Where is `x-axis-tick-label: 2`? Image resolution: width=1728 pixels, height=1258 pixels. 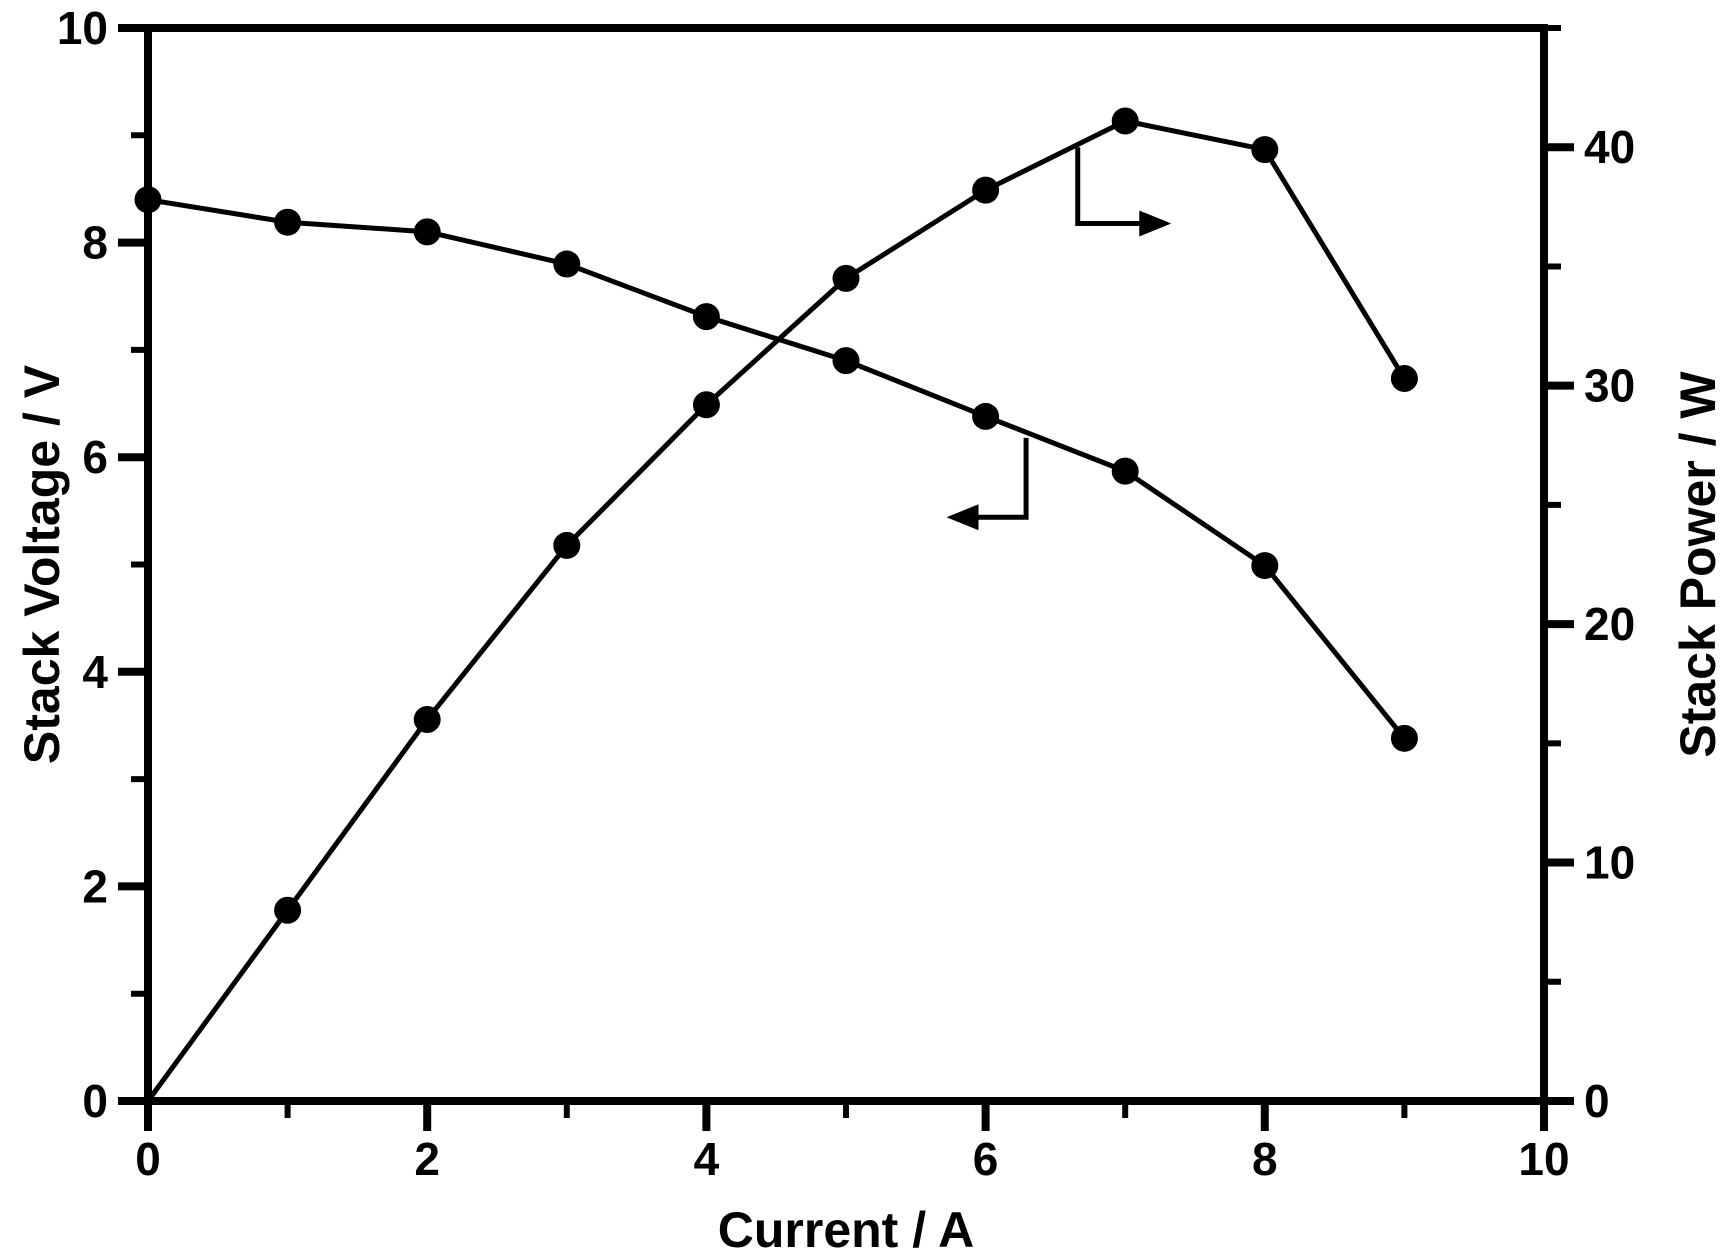 x-axis-tick-label: 2 is located at coordinates (427, 1159).